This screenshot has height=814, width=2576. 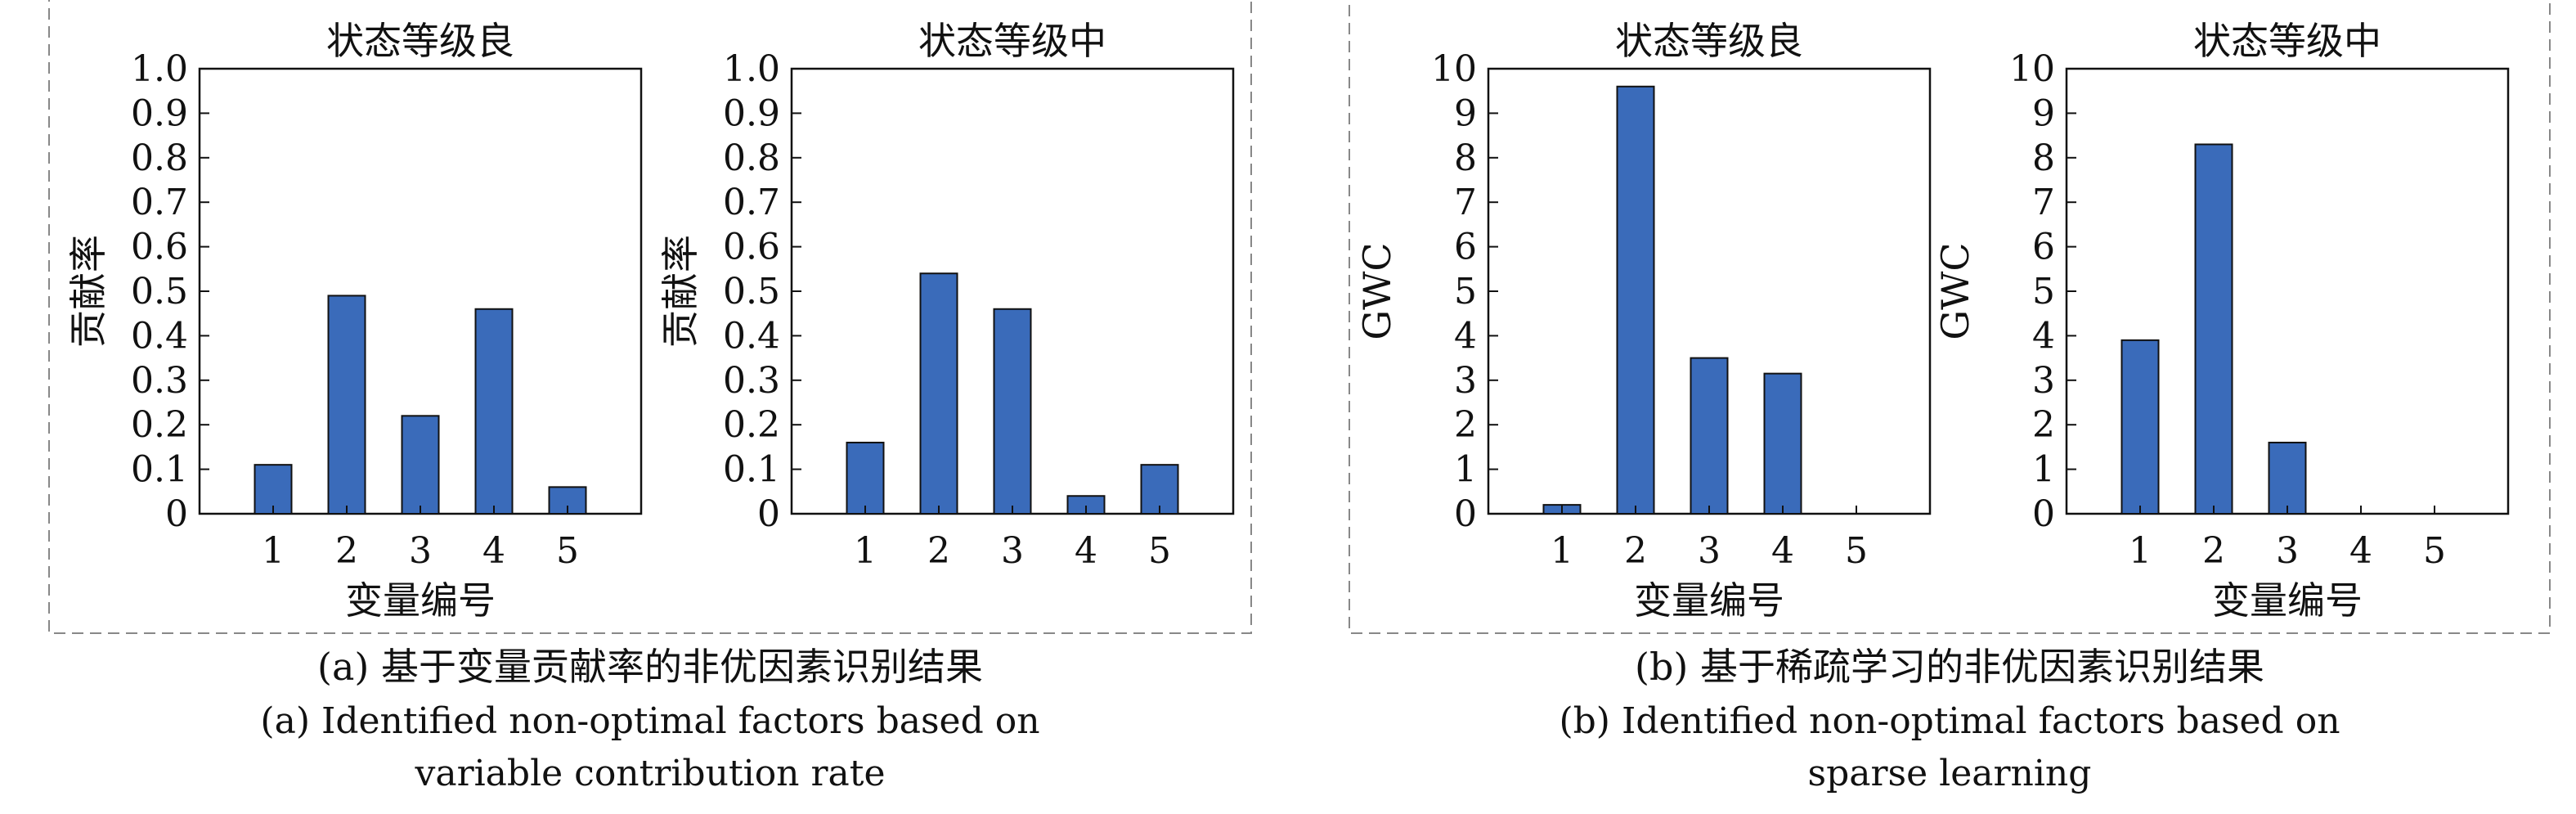 I want to click on y-tick-label-4-1: 1, so click(x=2043, y=470).